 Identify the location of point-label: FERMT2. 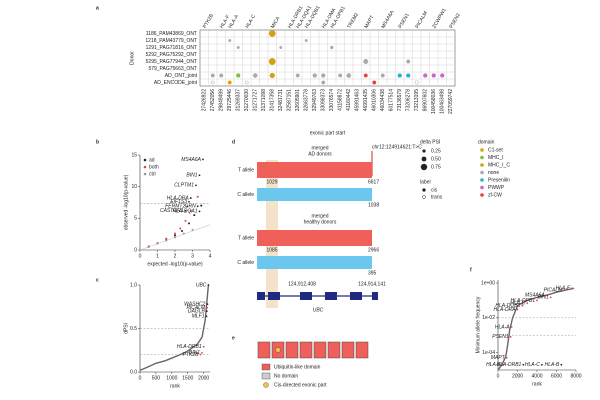
(175, 207).